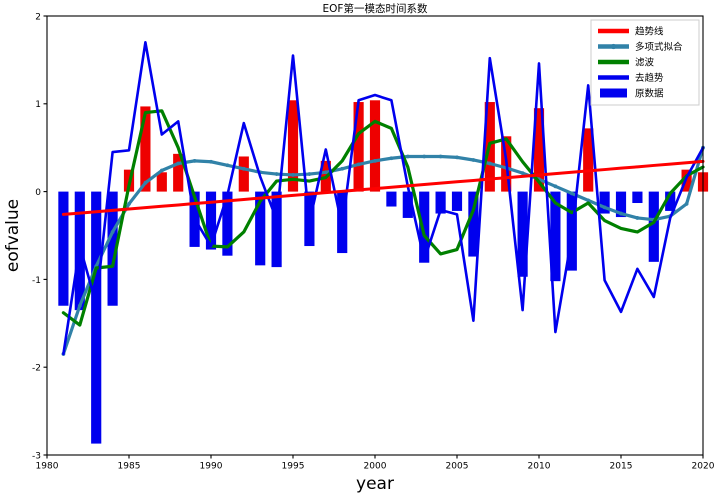 The height and width of the screenshot is (494, 719). I want to click on xtick-label-2005: 2005, so click(457, 467).